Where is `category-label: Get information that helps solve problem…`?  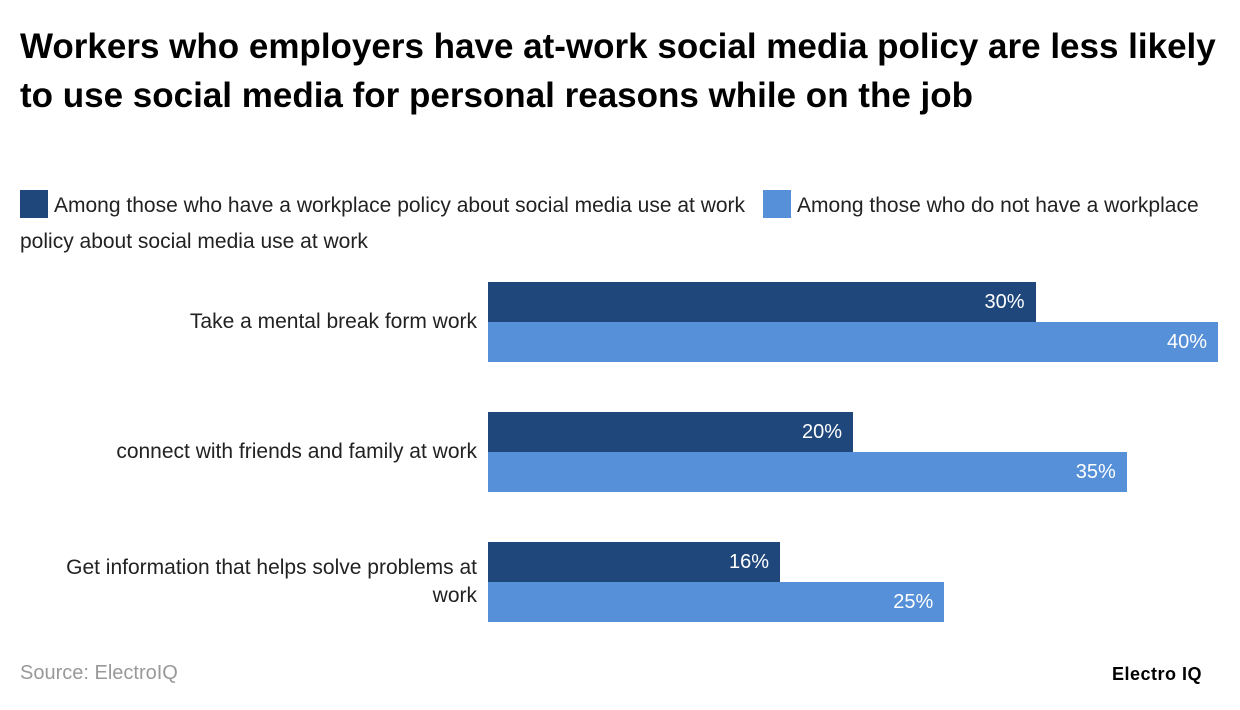 category-label: Get information that helps solve problem… is located at coordinates (271, 581).